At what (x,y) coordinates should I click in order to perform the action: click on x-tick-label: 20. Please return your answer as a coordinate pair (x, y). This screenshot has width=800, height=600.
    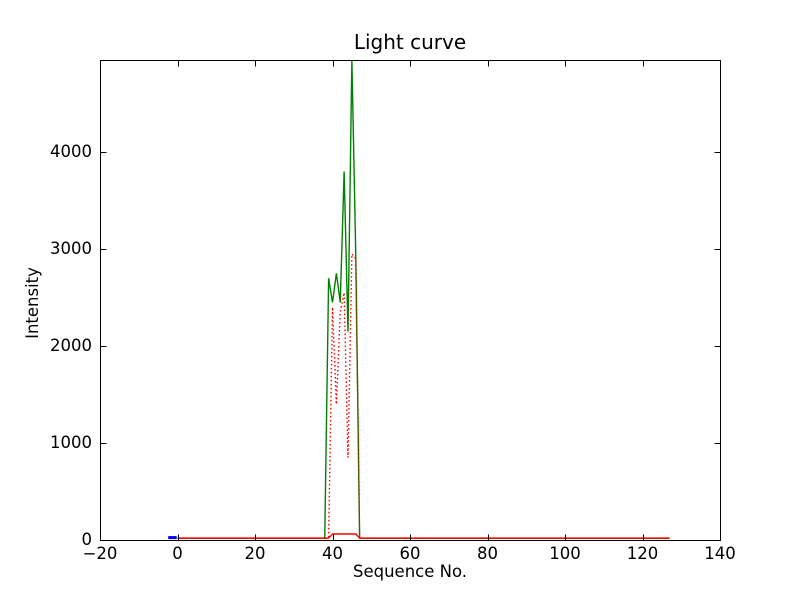
    Looking at the image, I should click on (255, 553).